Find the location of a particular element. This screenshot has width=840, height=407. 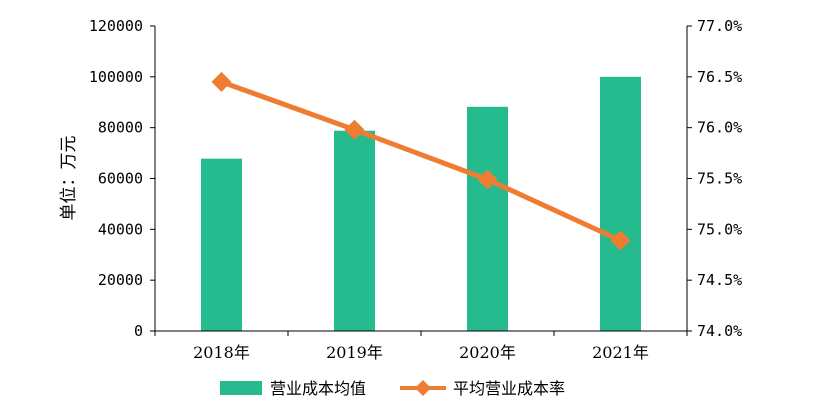

legend-label-line: 平均营业成本率 is located at coordinates (509, 388).